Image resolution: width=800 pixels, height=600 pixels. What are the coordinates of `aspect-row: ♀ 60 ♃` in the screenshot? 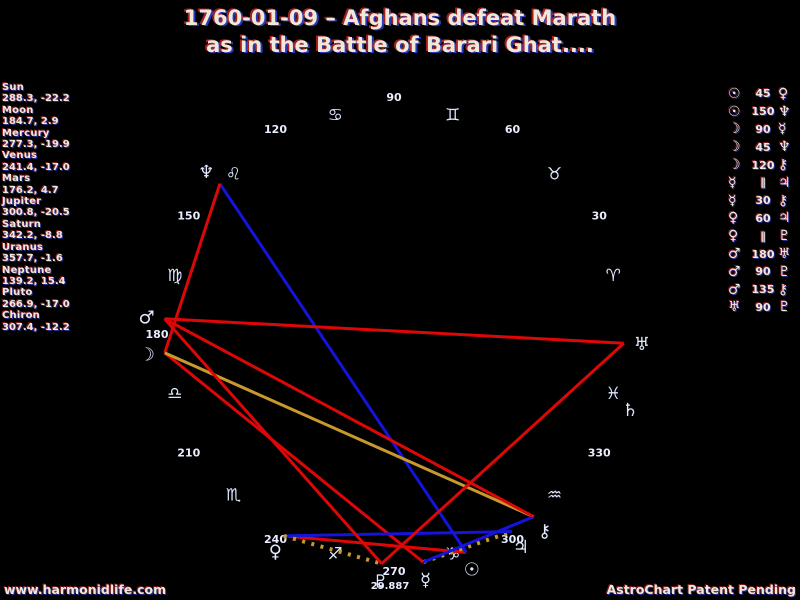 It's located at (763, 219).